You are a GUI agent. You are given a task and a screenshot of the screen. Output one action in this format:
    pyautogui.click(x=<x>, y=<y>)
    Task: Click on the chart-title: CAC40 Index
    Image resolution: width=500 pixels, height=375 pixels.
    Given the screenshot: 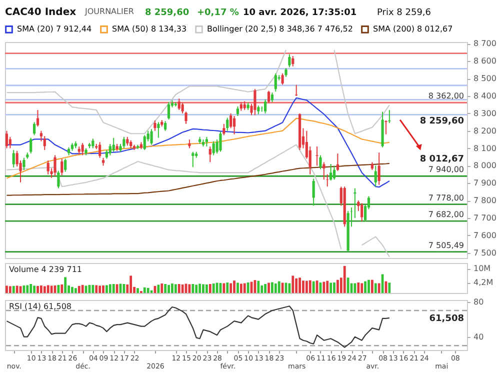 What is the action you would take?
    pyautogui.click(x=41, y=12)
    